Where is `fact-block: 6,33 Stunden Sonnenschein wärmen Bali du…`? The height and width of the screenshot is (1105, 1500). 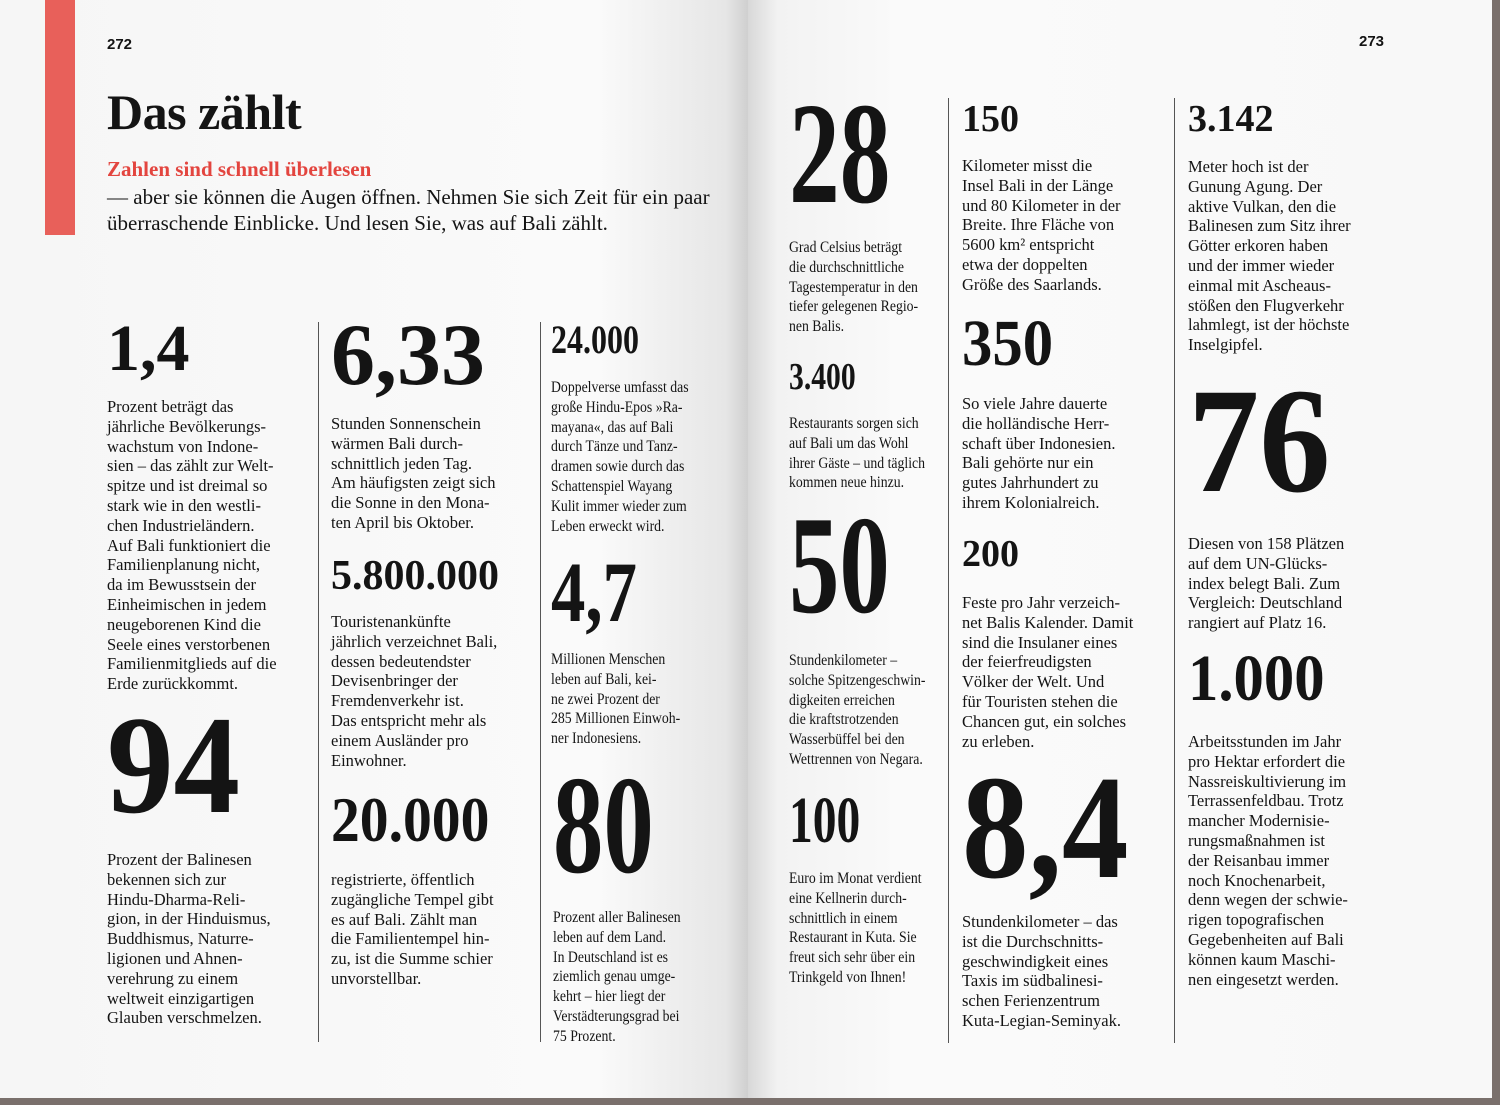
fact-block: 6,33 Stunden Sonnenschein wärmen Bali du… is located at coordinates (413, 419).